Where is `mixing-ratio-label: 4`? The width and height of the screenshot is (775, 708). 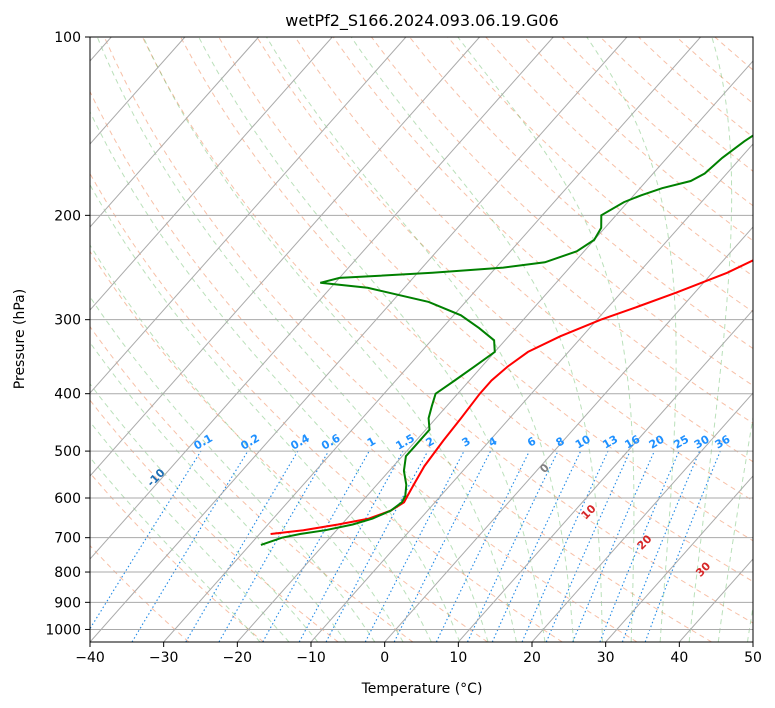
mixing-ratio-label: 4 is located at coordinates (492, 441).